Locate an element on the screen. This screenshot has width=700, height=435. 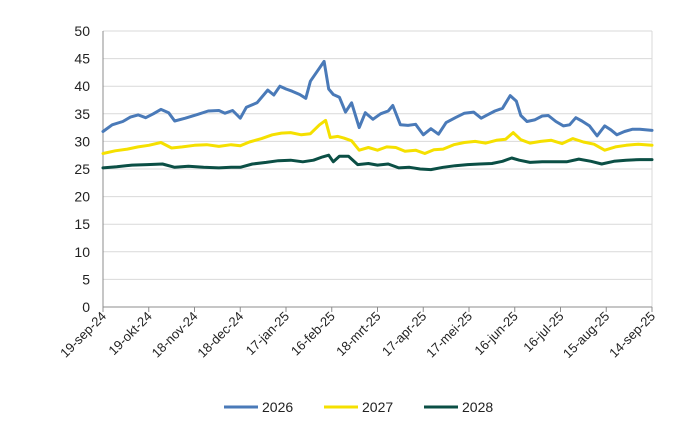
x-tick-label: 17-jan-25 is located at coordinates (267, 333).